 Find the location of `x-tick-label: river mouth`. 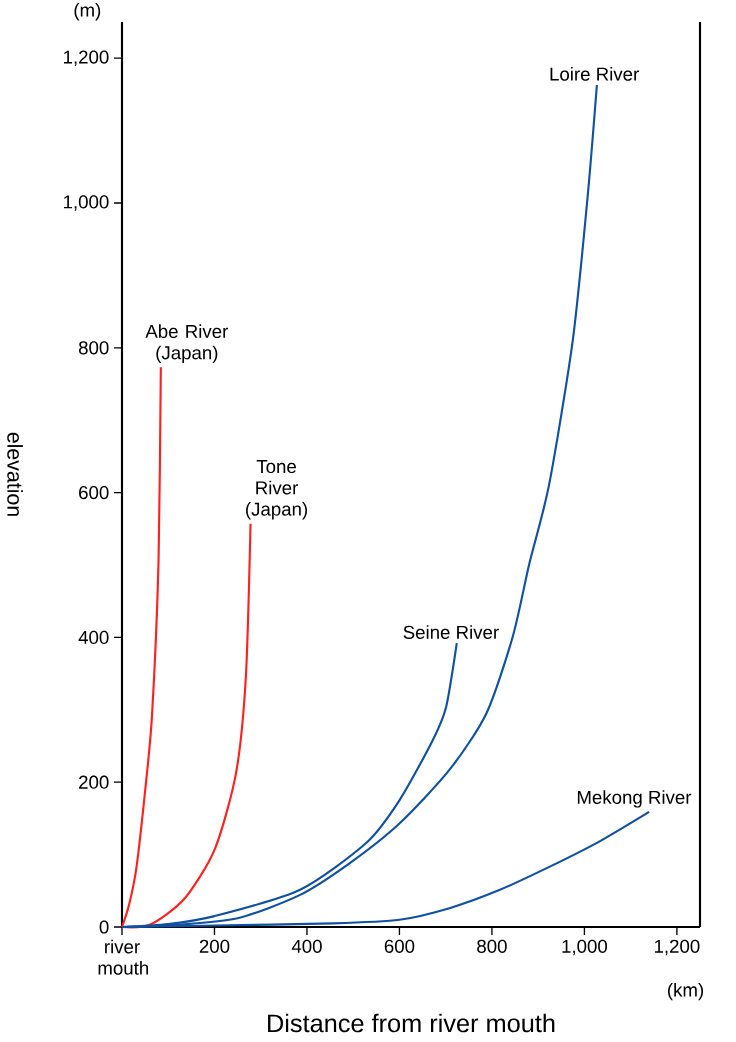

x-tick-label: river mouth is located at coordinates (123, 957).